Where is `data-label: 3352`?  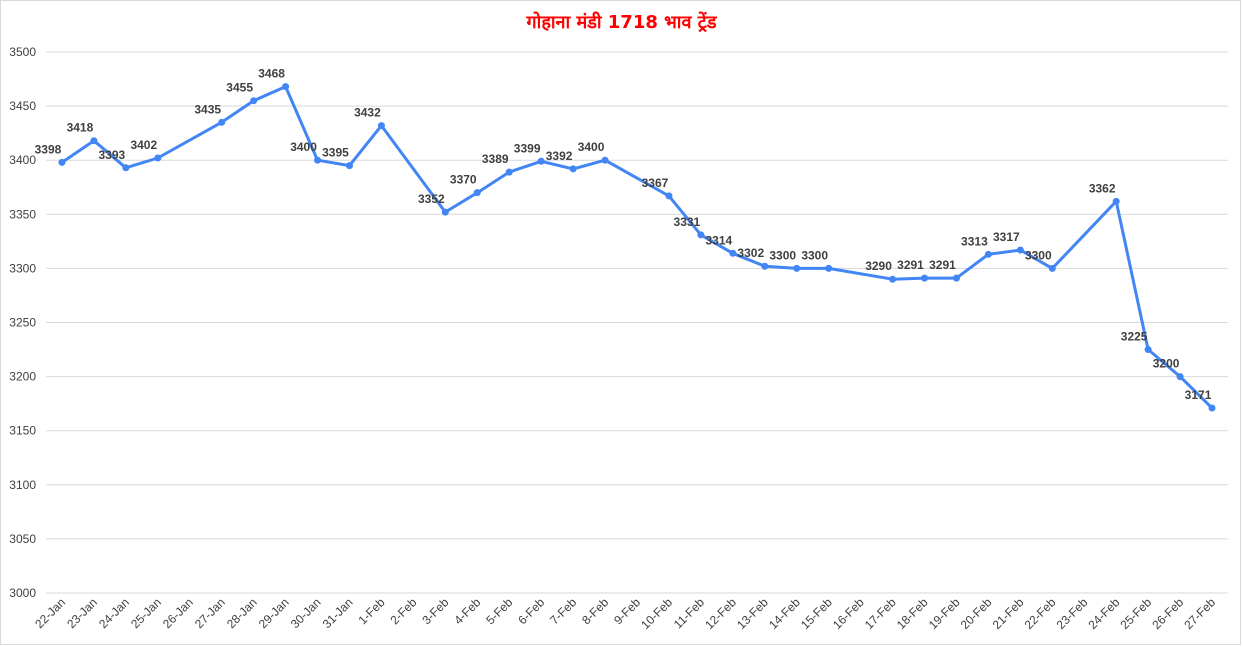 data-label: 3352 is located at coordinates (431, 199).